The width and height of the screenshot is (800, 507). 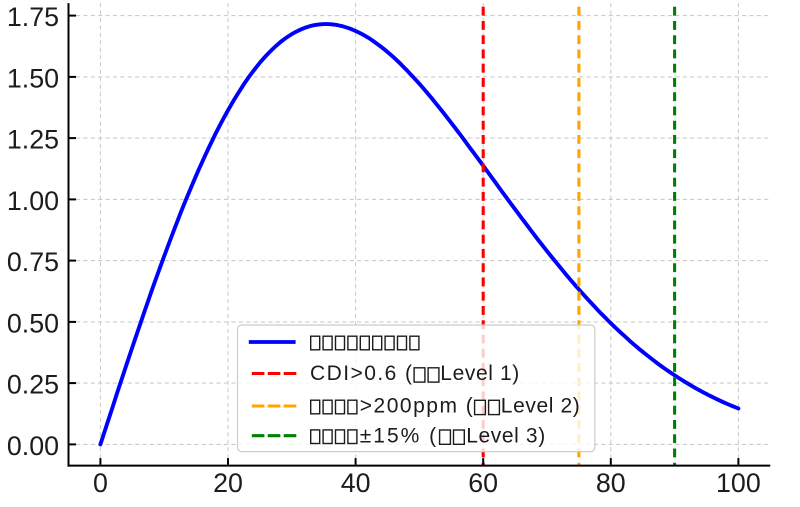 What do you see at coordinates (416, 406) in the screenshot?
I see `svg-text: >200ppm (` at bounding box center [416, 406].